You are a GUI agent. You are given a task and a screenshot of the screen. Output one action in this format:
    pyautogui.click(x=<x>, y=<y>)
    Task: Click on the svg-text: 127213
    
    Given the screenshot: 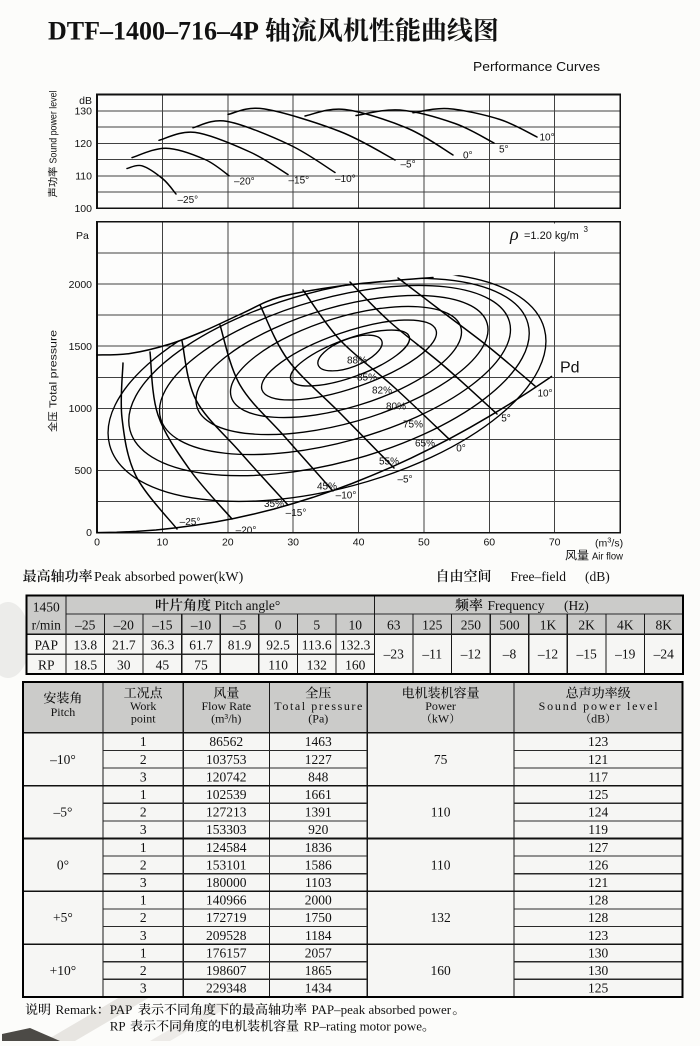 What is the action you would take?
    pyautogui.click(x=226, y=812)
    